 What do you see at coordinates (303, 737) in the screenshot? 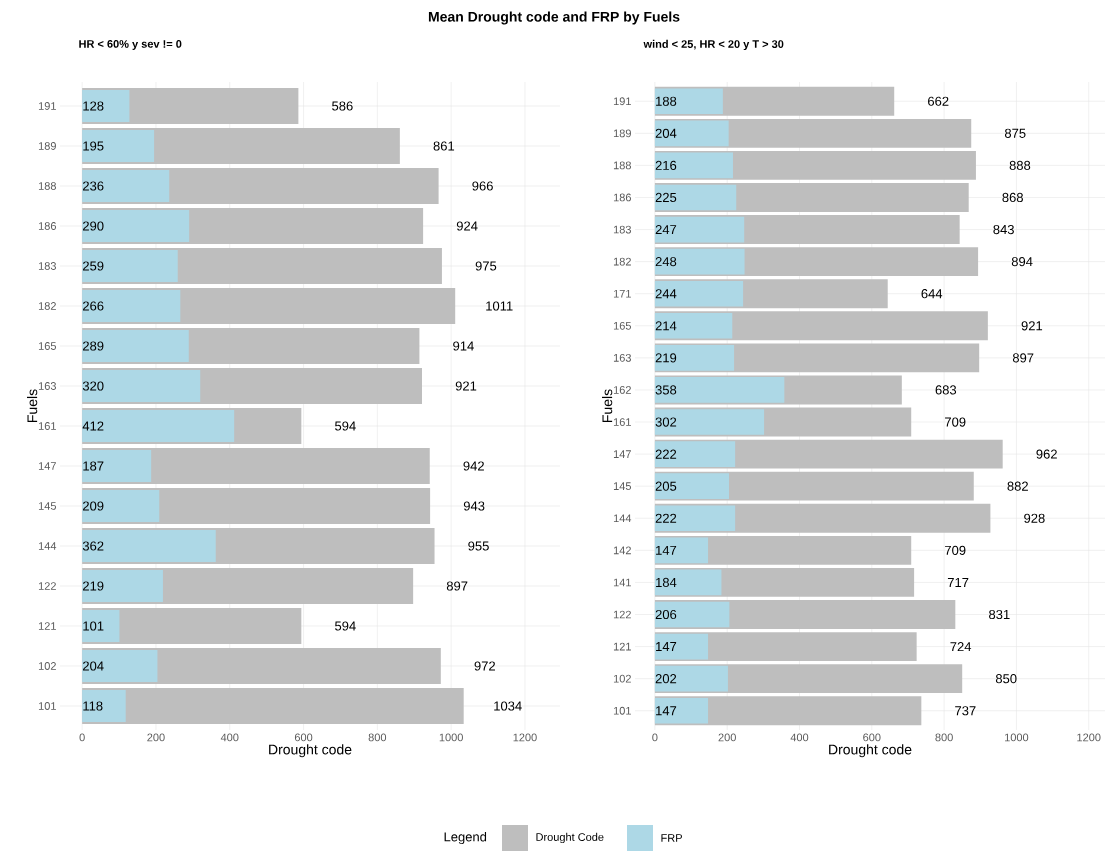
I see `x-tick-label: 600` at bounding box center [303, 737].